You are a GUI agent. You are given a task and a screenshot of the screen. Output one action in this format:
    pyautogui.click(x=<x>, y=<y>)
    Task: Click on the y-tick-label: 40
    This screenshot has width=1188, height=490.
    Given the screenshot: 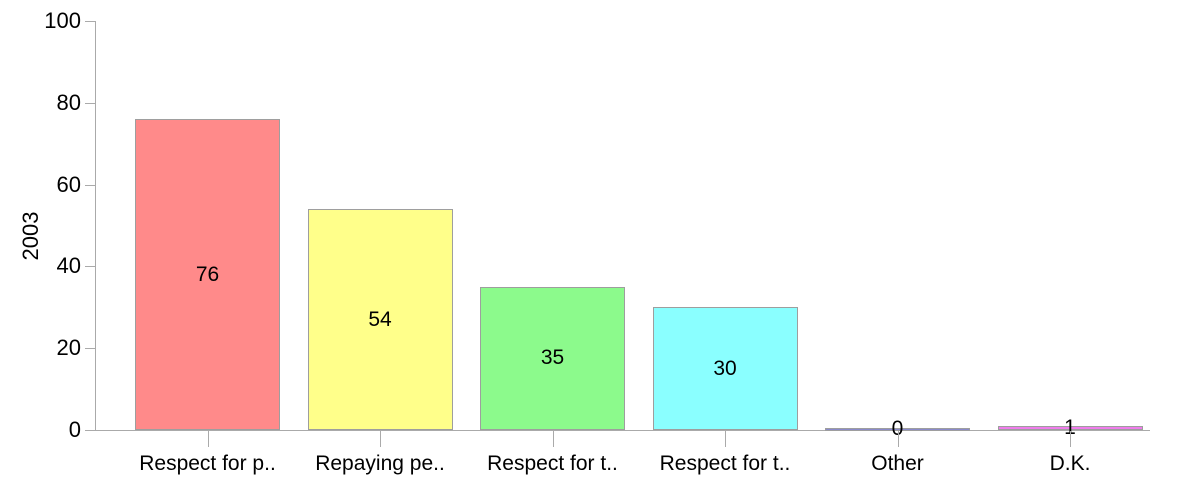 What is the action you would take?
    pyautogui.click(x=68, y=266)
    